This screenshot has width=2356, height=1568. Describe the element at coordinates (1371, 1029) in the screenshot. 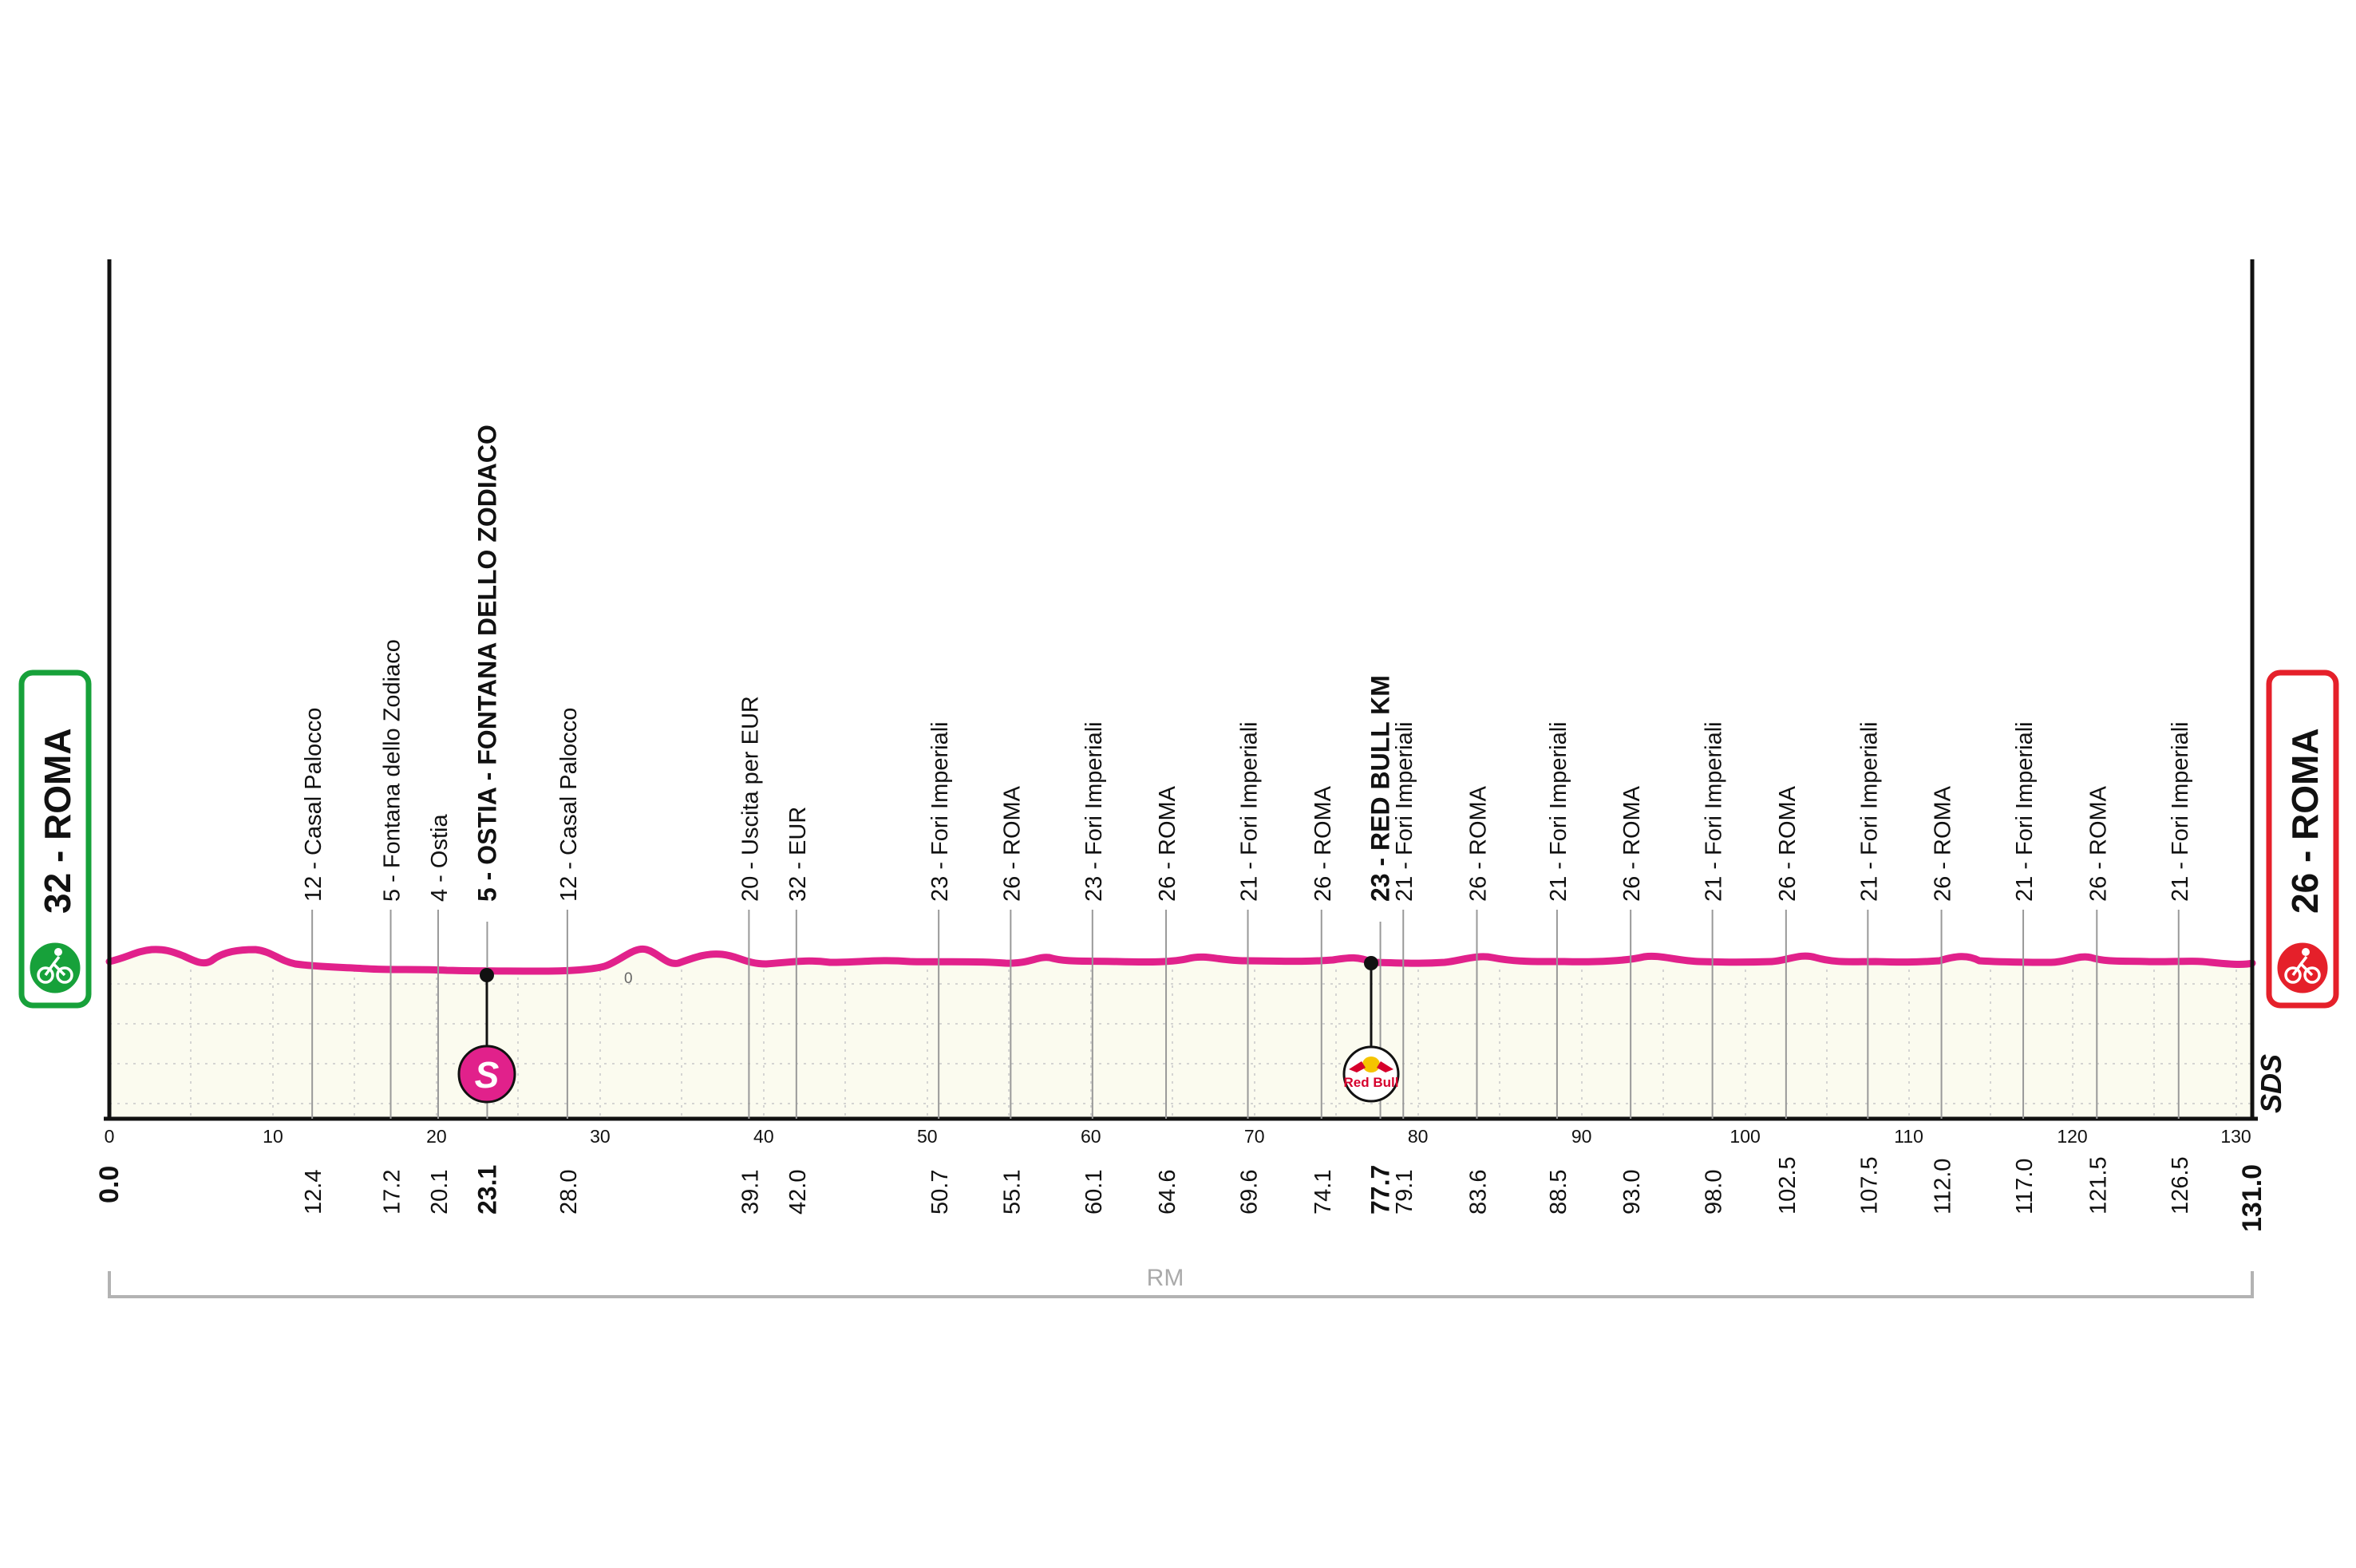

I see `redbull-km-marker: Red Bull` at that location.